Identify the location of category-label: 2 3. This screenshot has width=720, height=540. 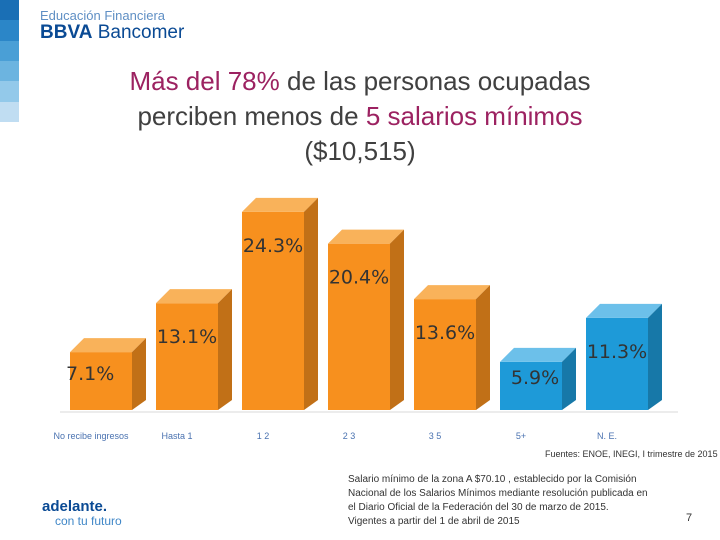
(349, 436).